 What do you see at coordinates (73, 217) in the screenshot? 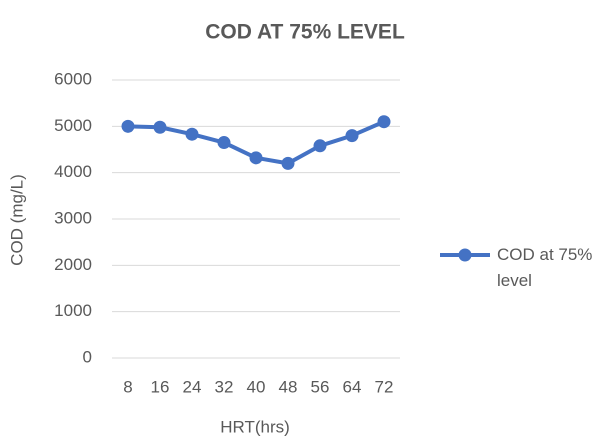
I see `y-tick-label: 3000` at bounding box center [73, 217].